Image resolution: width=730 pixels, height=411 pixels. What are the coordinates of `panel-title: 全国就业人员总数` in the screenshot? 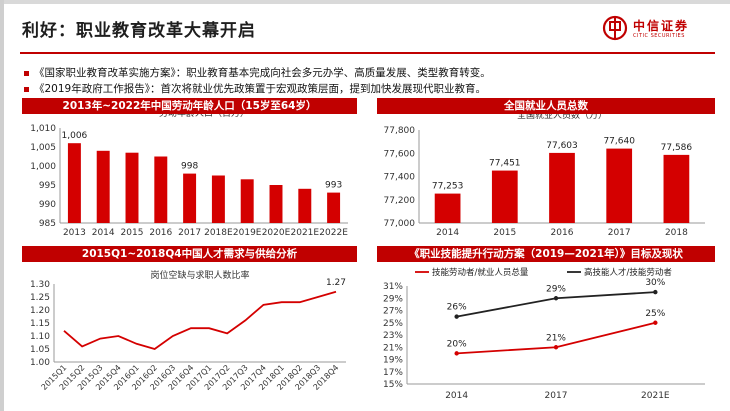 It's located at (546, 106).